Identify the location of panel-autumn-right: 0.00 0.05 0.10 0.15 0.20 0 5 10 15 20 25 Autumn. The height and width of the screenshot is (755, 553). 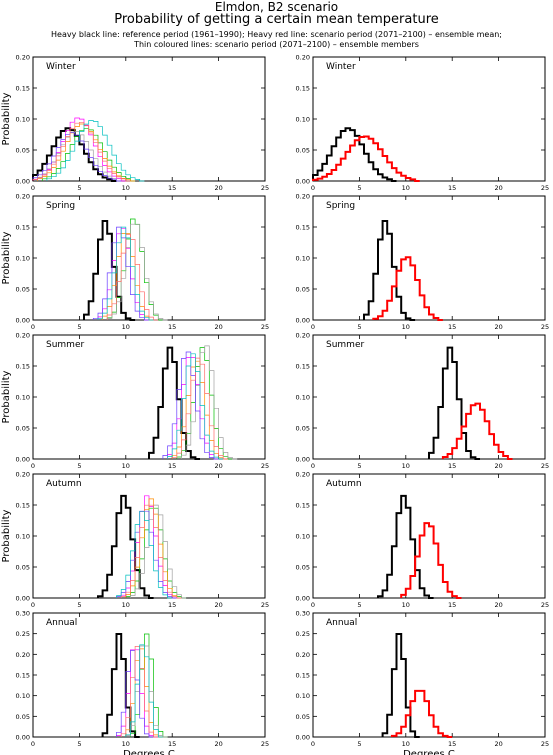
(423, 540).